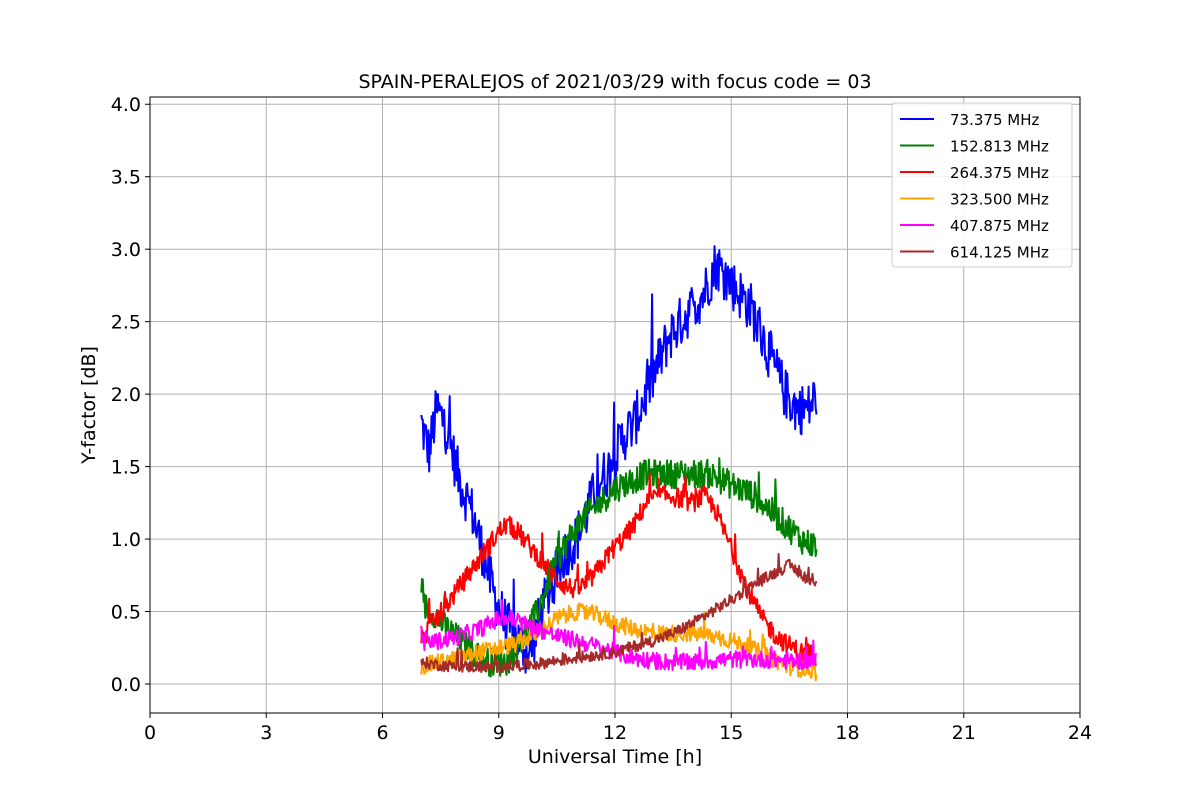  I want to click on y-tick-label: 3.0, so click(126, 250).